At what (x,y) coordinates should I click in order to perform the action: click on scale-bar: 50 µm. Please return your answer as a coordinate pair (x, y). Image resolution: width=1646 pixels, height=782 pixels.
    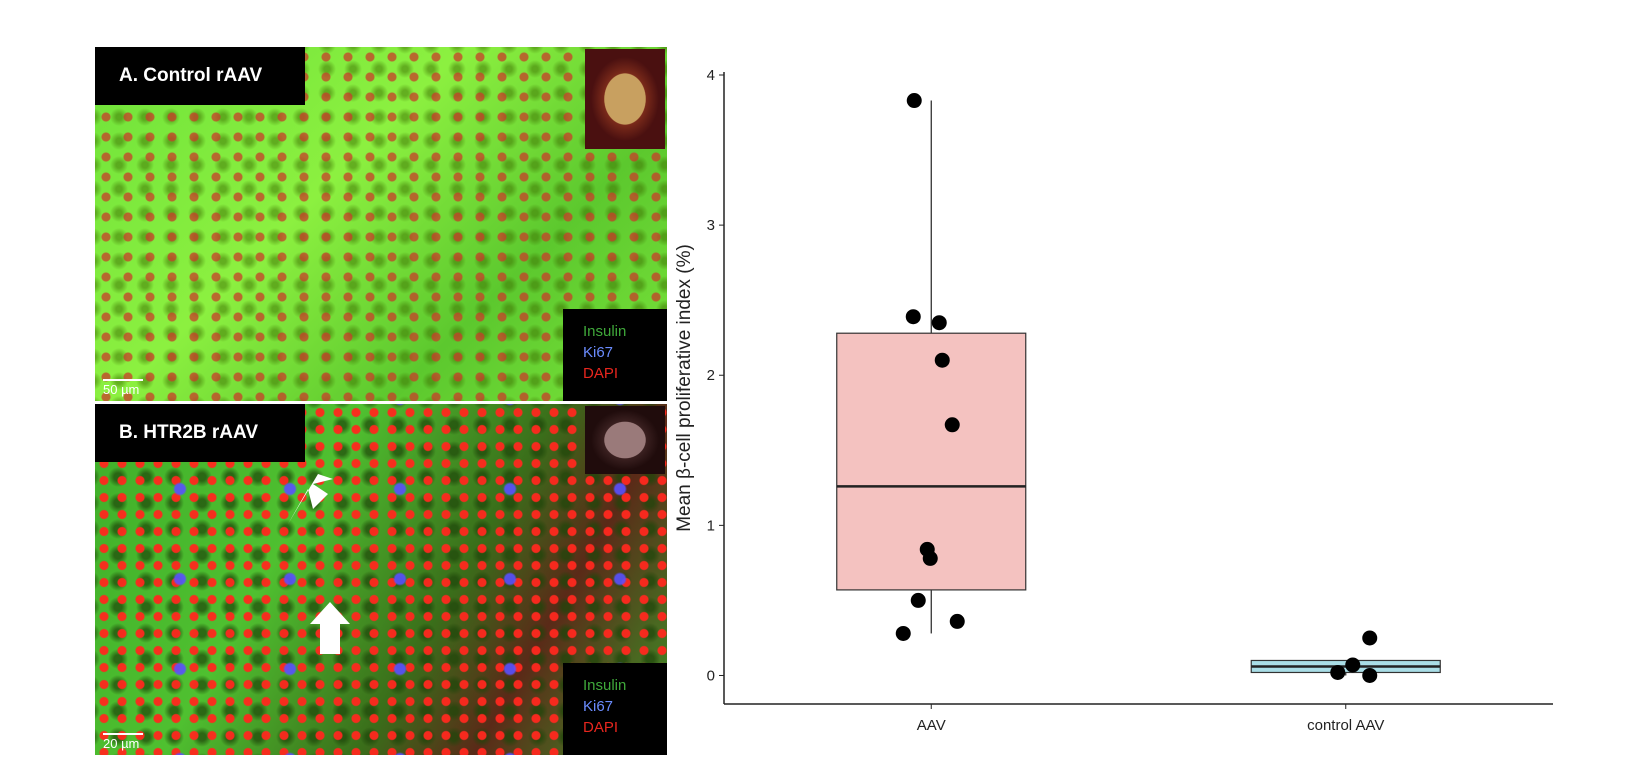
    Looking at the image, I should click on (123, 388).